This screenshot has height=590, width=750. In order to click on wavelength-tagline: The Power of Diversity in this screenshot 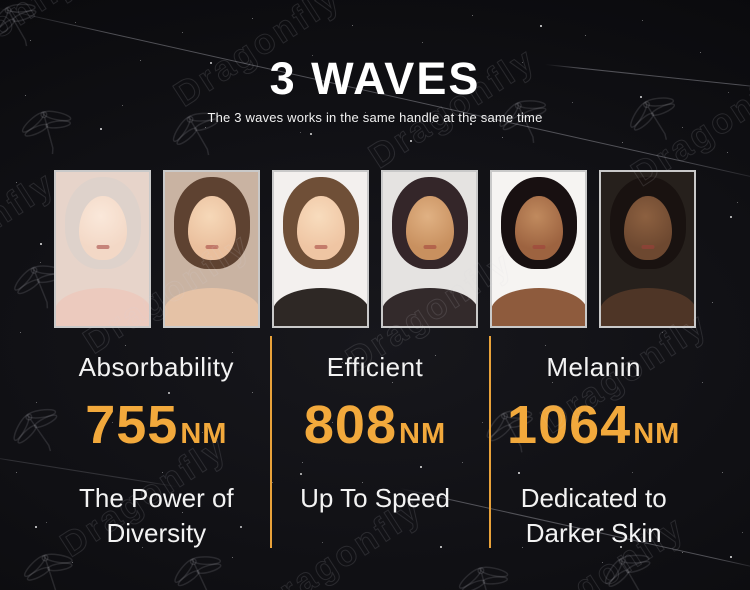, I will do `click(156, 516)`.